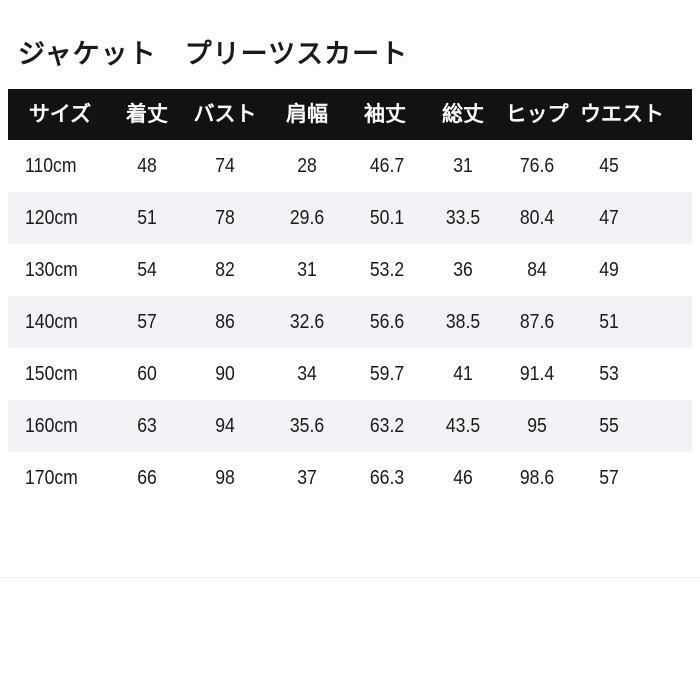 This screenshot has width=700, height=700. Describe the element at coordinates (609, 218) in the screenshot. I see `value-cell: 47` at that location.